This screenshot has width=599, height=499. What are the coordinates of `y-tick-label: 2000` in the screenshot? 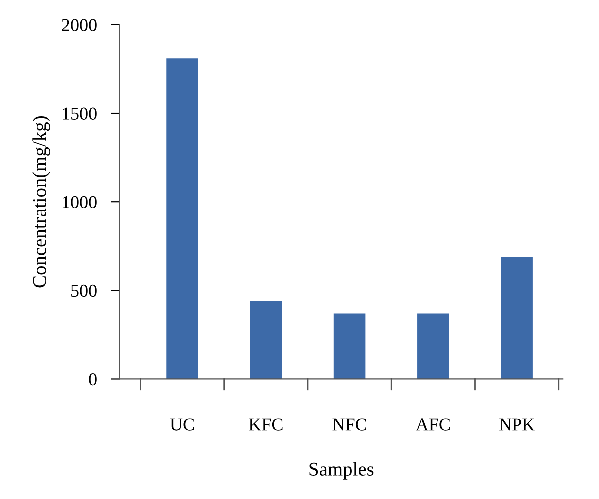 It's located at (79, 25).